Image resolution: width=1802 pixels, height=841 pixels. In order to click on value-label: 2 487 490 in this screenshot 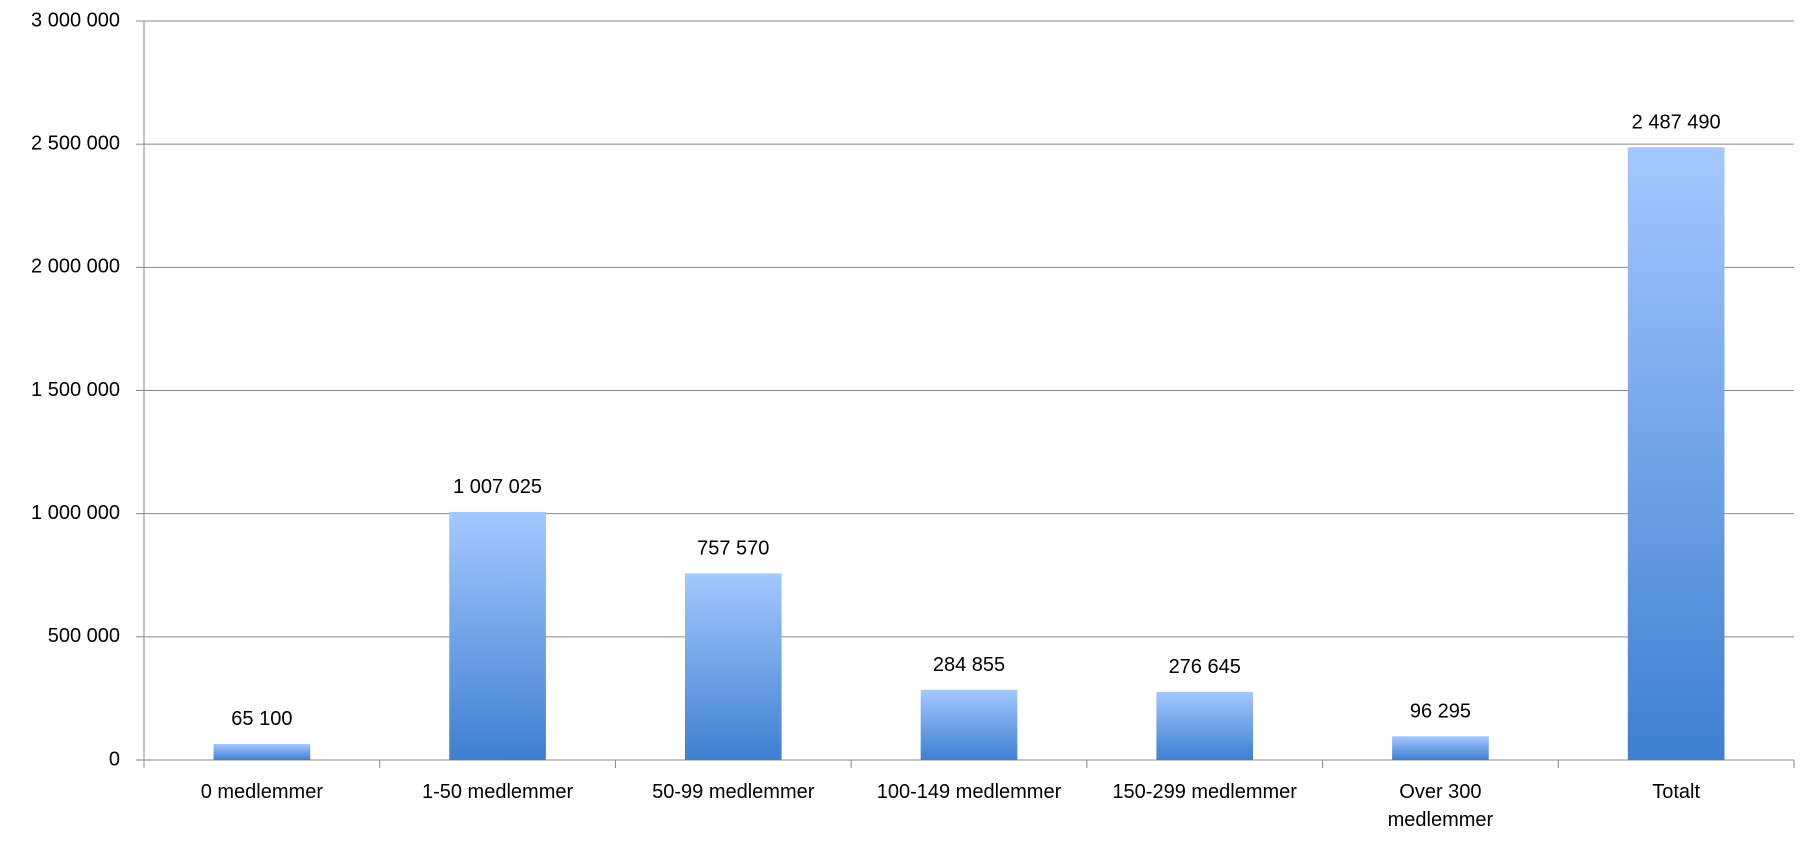, I will do `click(1676, 123)`.